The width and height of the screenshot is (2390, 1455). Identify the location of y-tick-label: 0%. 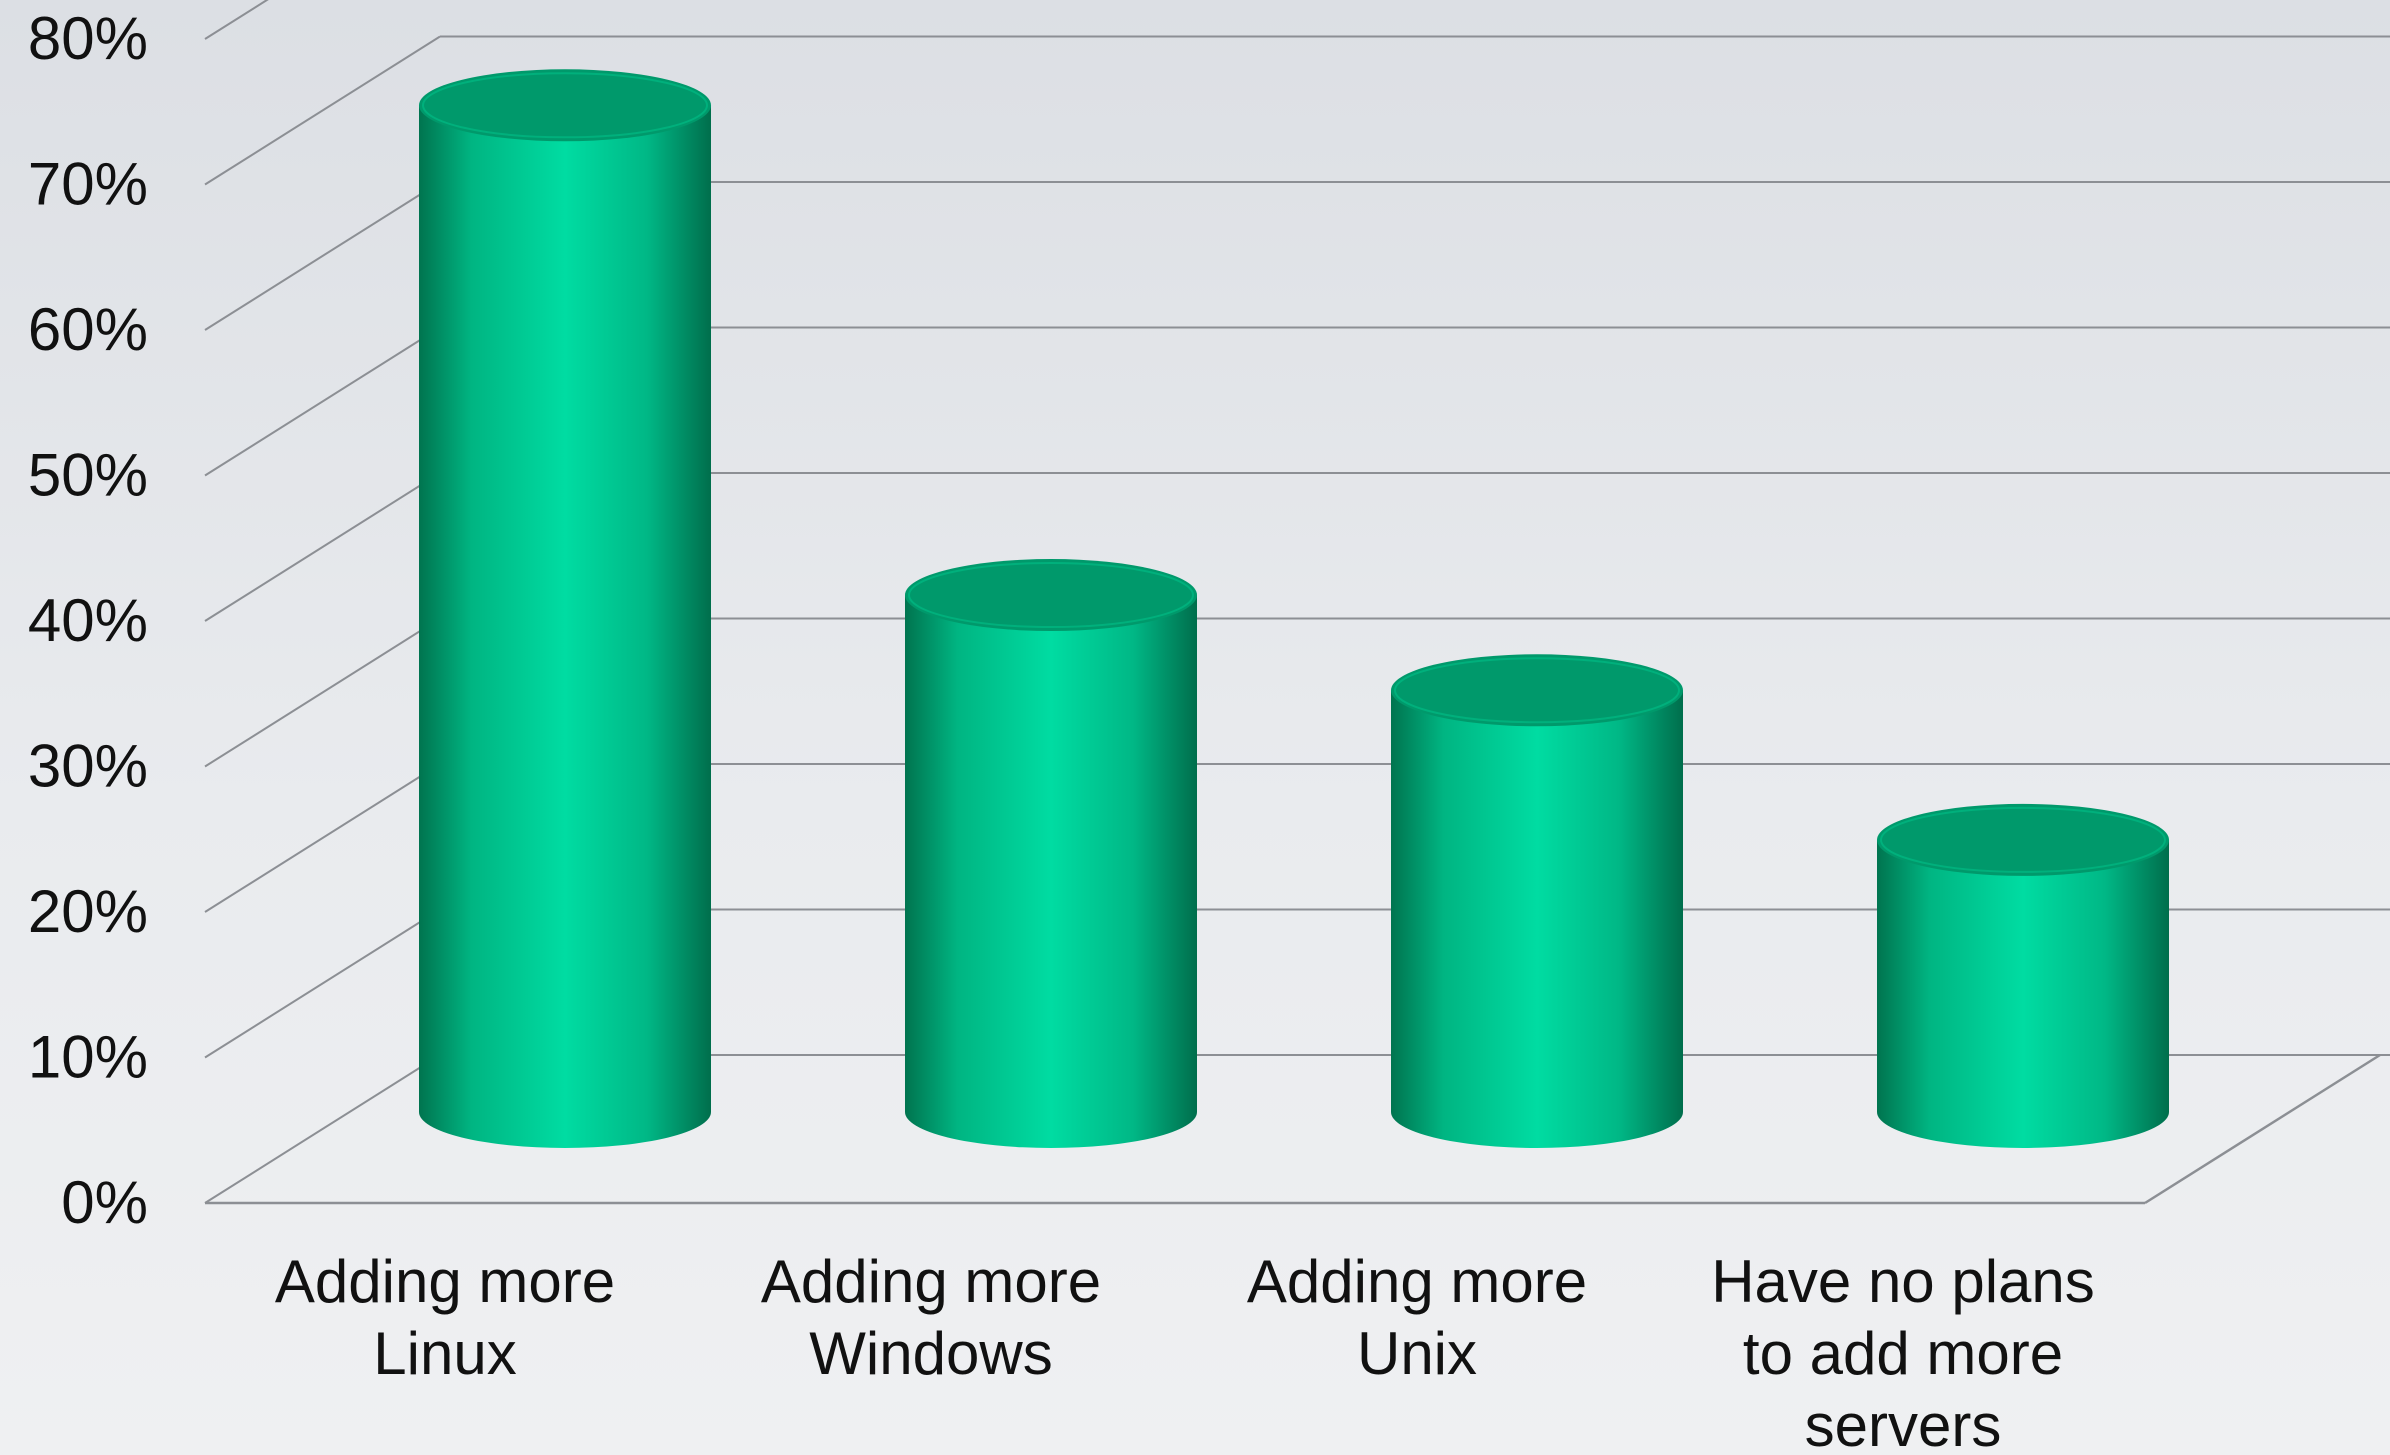
(104, 1202).